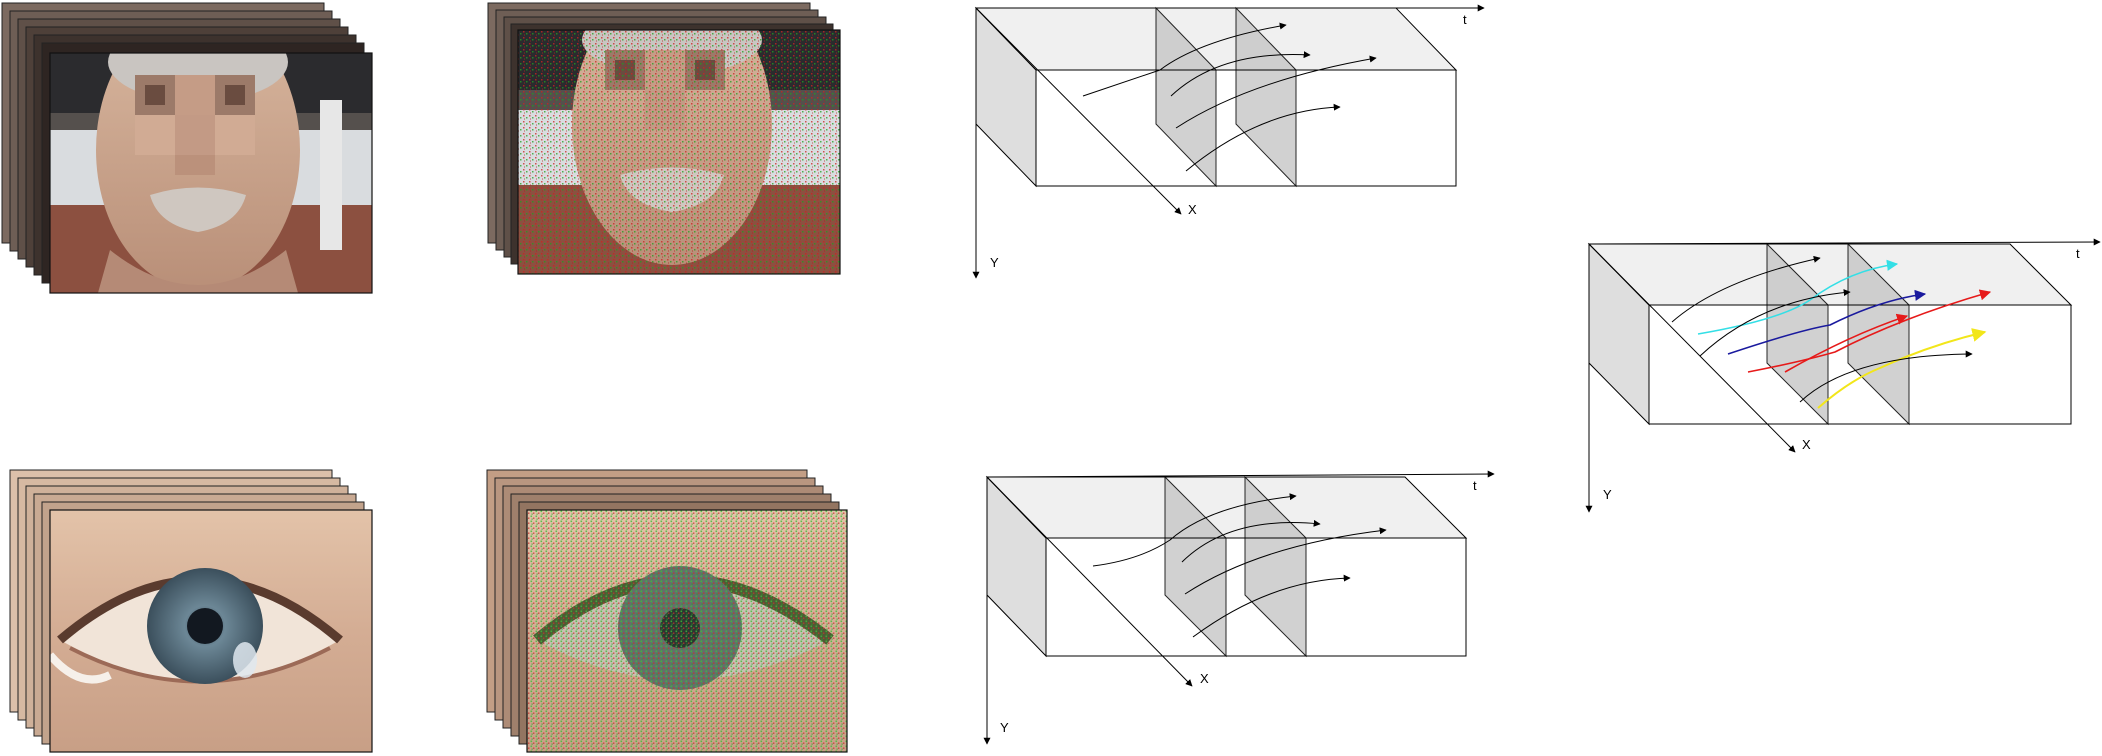  What do you see at coordinates (687, 631) in the screenshot?
I see `eye-flow-image-front` at bounding box center [687, 631].